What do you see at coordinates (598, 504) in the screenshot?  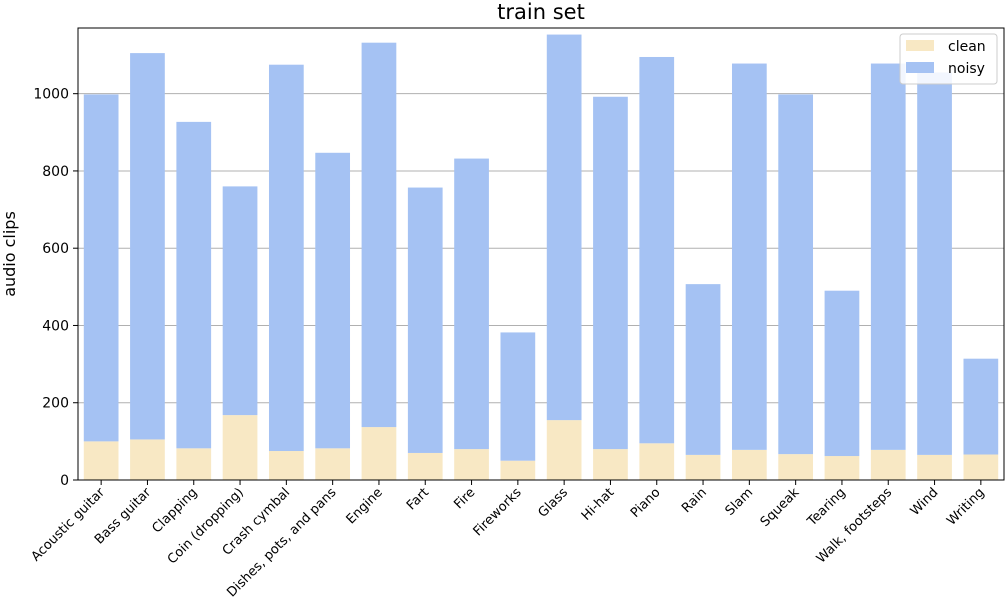 I see `x-tick-label: Hi-hat` at bounding box center [598, 504].